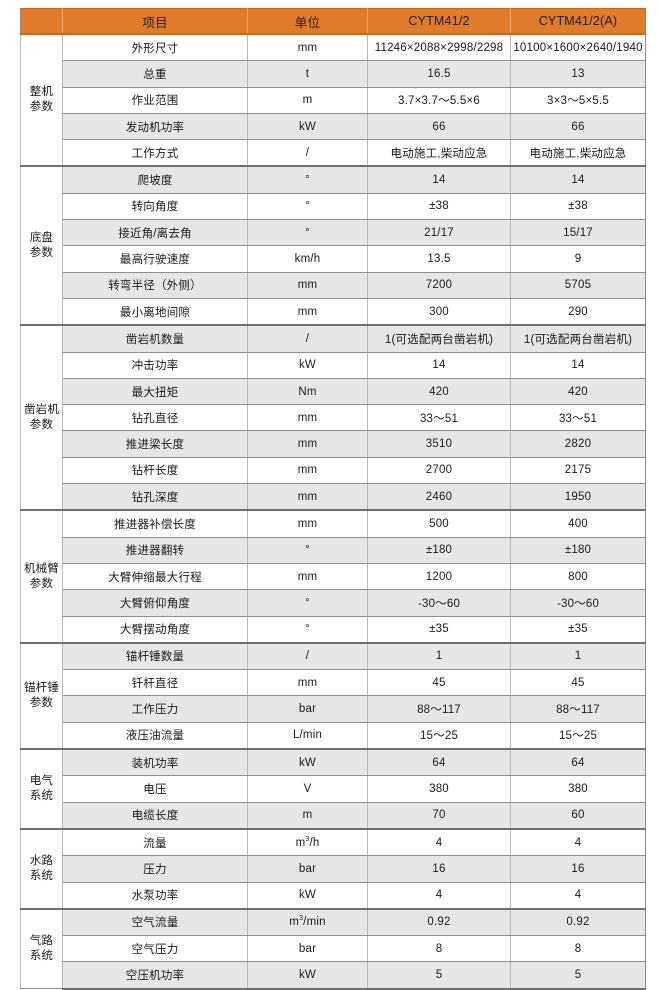 The image size is (661, 990). What do you see at coordinates (155, 922) in the screenshot?
I see `row-item-name: 空气流量` at bounding box center [155, 922].